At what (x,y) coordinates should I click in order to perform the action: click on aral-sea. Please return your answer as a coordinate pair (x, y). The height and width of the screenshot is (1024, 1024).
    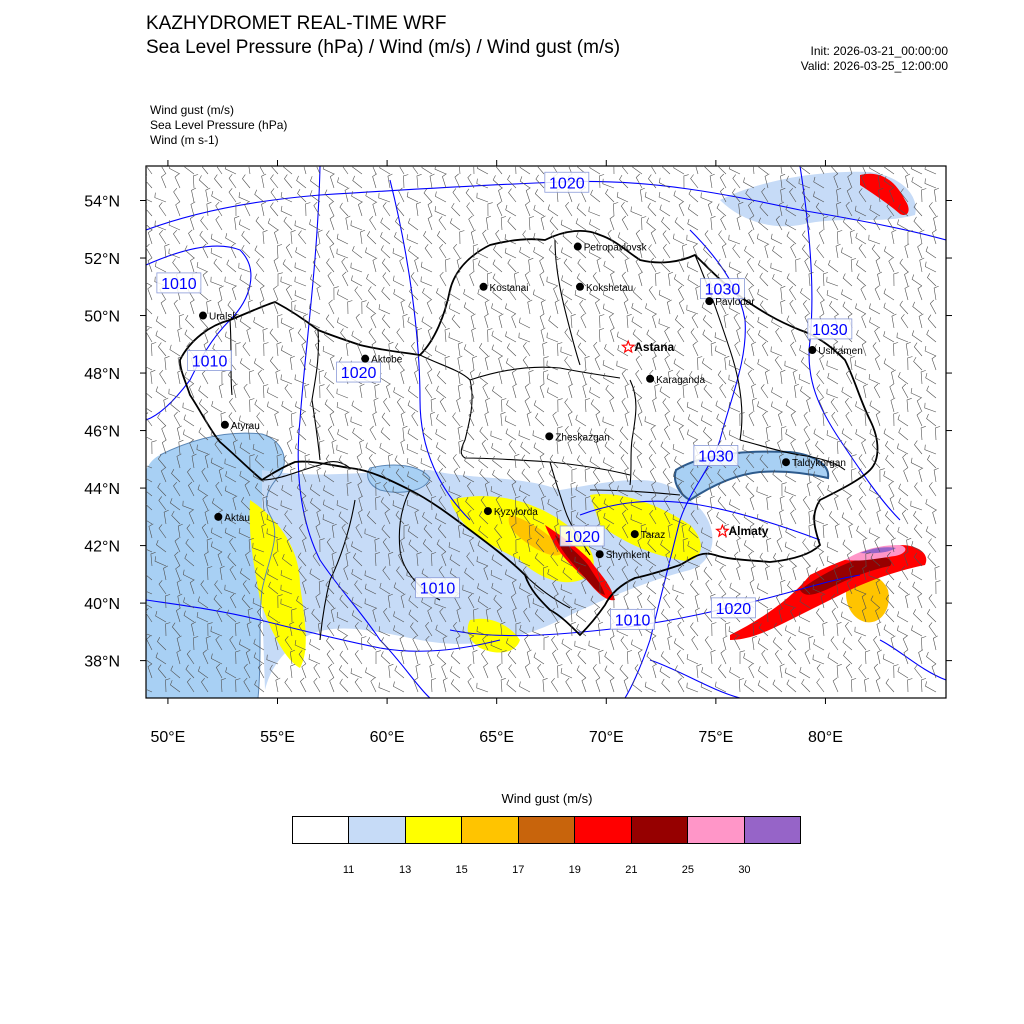
    Looking at the image, I should click on (399, 478).